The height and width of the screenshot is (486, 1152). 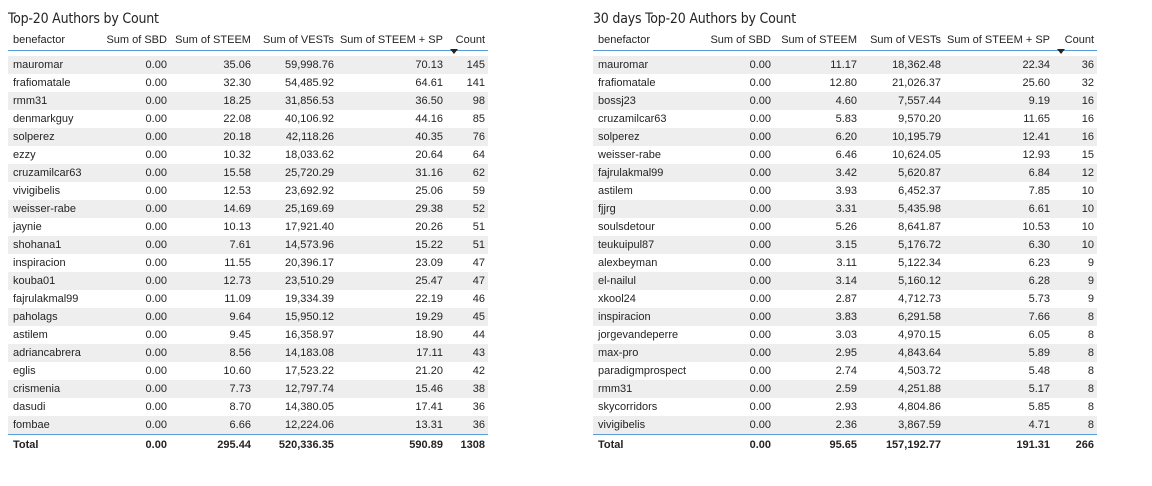 What do you see at coordinates (999, 83) in the screenshot?
I see `cell-sum-of-steem-sp: 25.60` at bounding box center [999, 83].